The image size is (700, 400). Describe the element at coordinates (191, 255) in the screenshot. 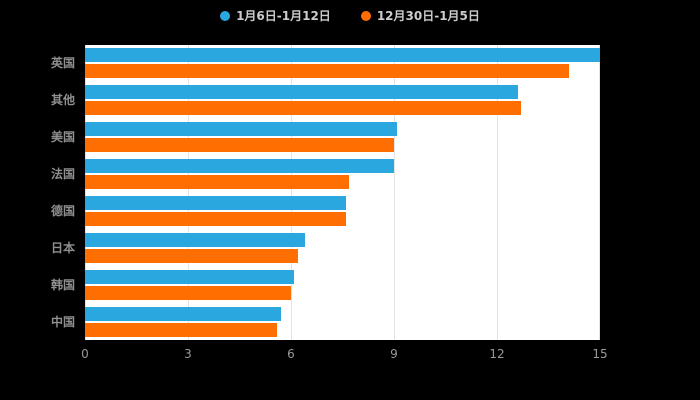

I see `bar-series2-category6` at that location.